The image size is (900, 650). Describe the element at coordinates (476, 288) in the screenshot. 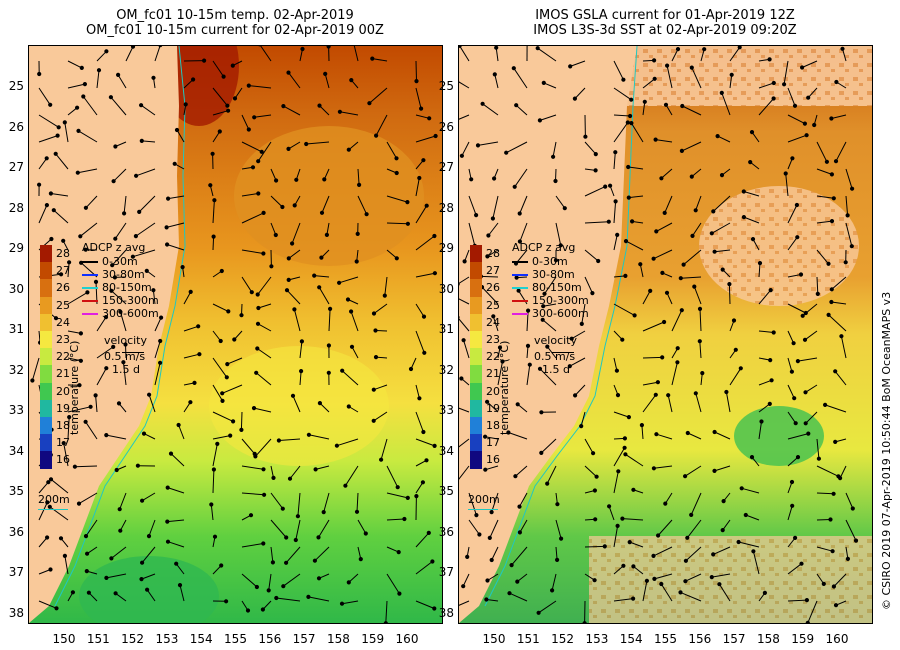

I see `colorbar-segment` at that location.